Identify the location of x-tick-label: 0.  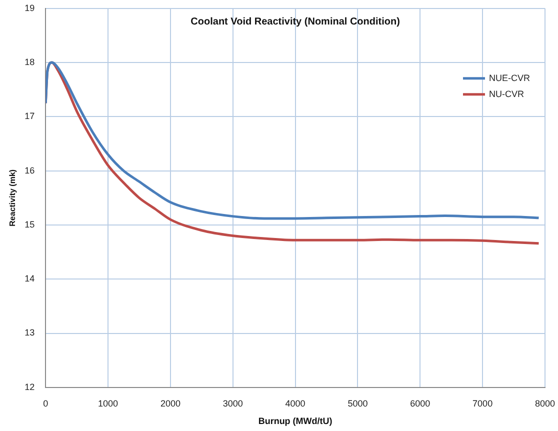
(45, 403).